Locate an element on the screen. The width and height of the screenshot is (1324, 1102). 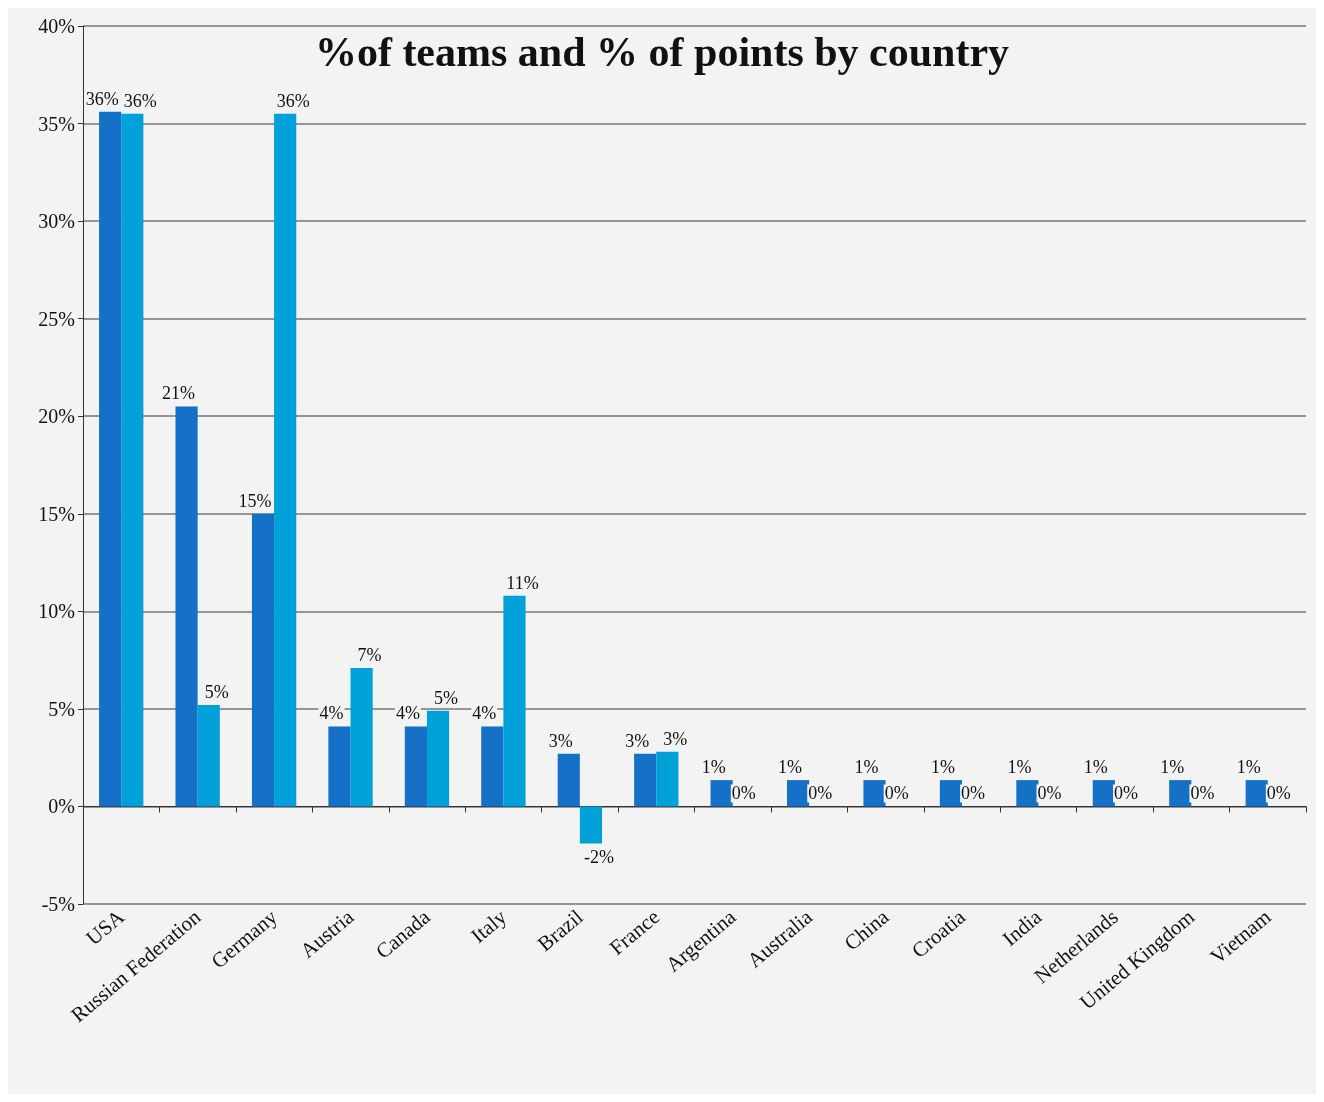
y-tick-label: 5% is located at coordinates (61, 708).